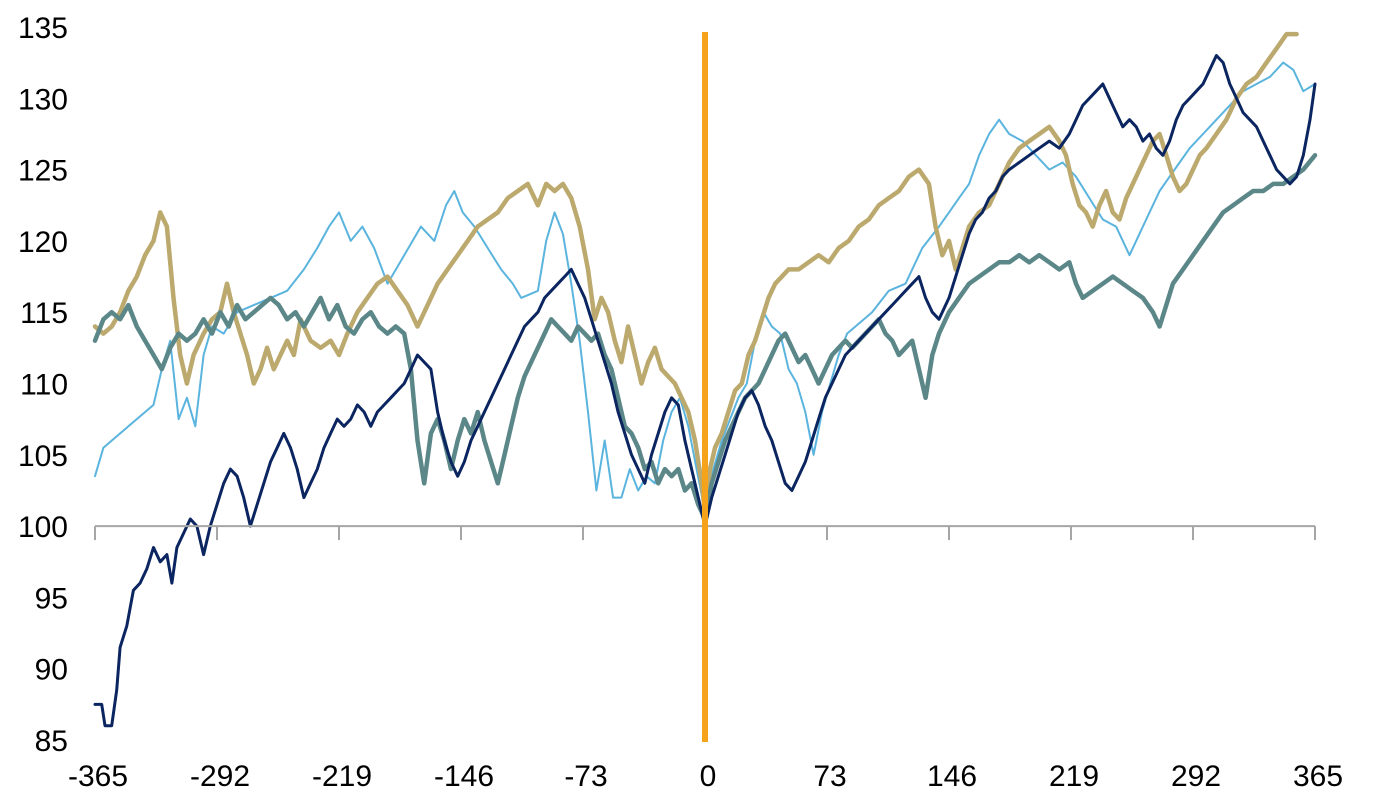 The image size is (1380, 800). Describe the element at coordinates (1074, 776) in the screenshot. I see `x-tick-label: 219` at that location.